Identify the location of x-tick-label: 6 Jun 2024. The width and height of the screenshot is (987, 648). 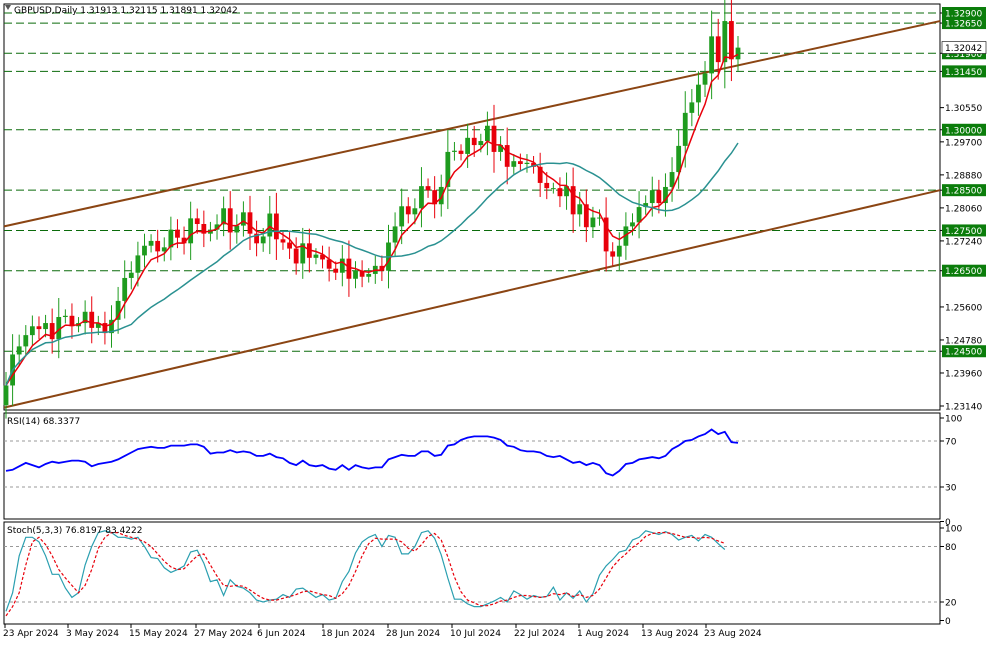
(281, 634).